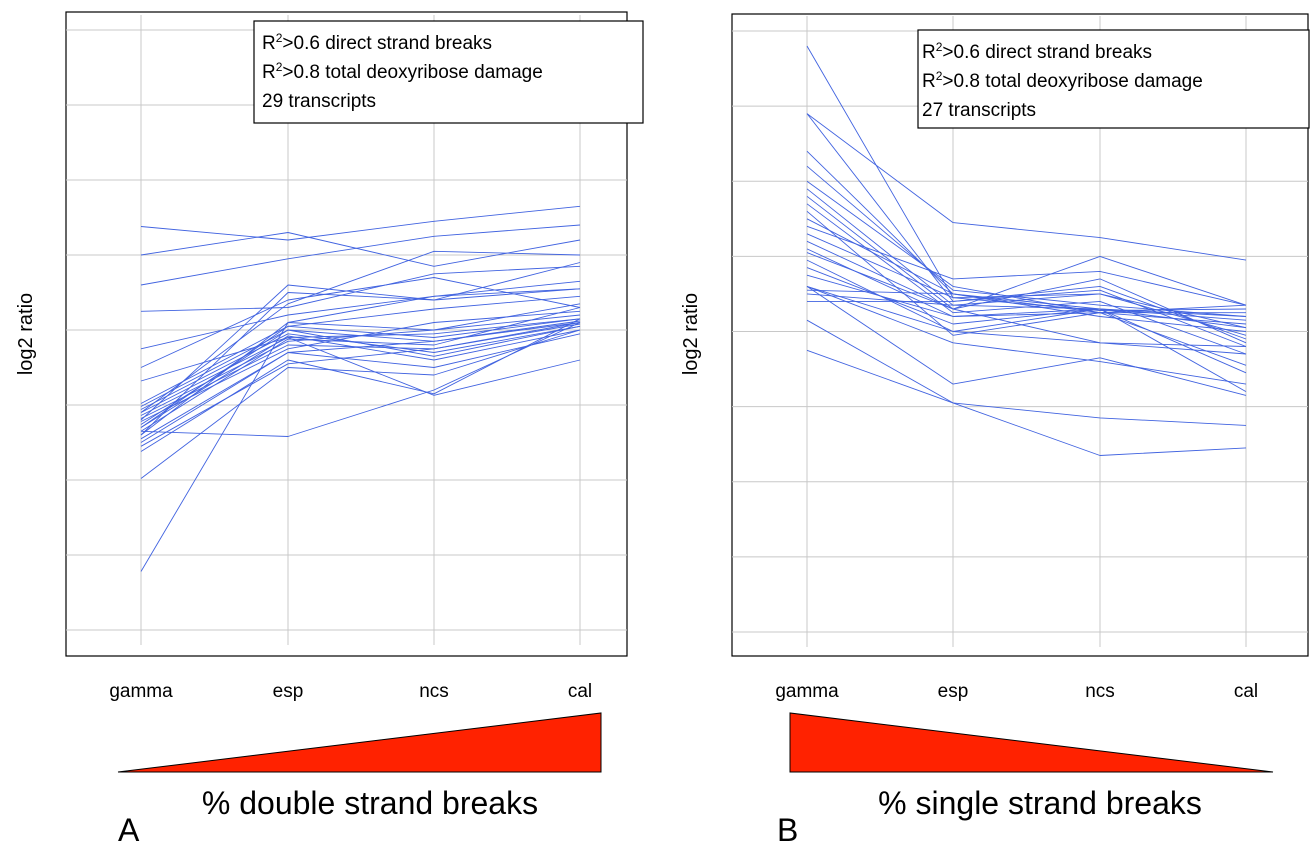  What do you see at coordinates (402, 71) in the screenshot?
I see `legend-line-2-a: R2>0.8 total deoxyribose damage` at bounding box center [402, 71].